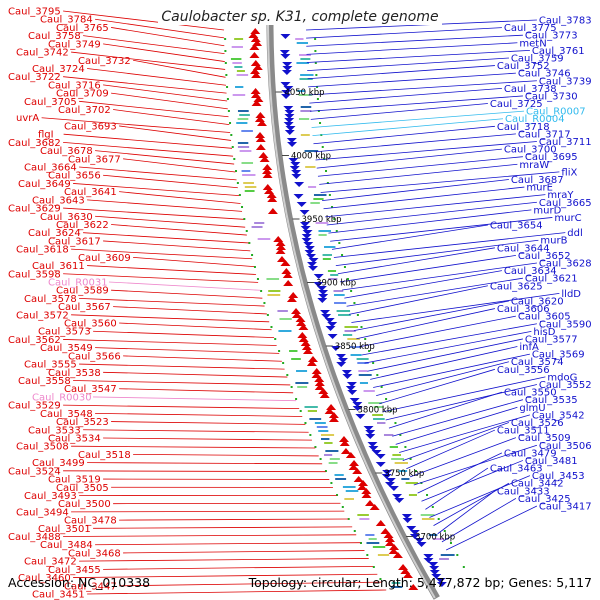 This screenshot has width=600, height=600. Describe the element at coordinates (565, 81) in the screenshot. I see `right-gene-label: Caul_3739` at that location.